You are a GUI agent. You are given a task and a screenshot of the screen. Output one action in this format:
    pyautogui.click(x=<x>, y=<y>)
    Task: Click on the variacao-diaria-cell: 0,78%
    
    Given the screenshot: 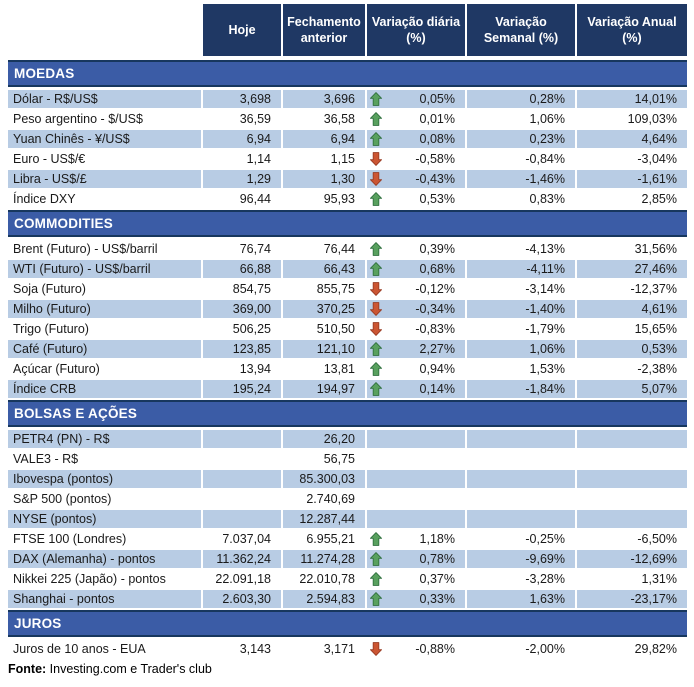 What is the action you would take?
    pyautogui.click(x=416, y=559)
    